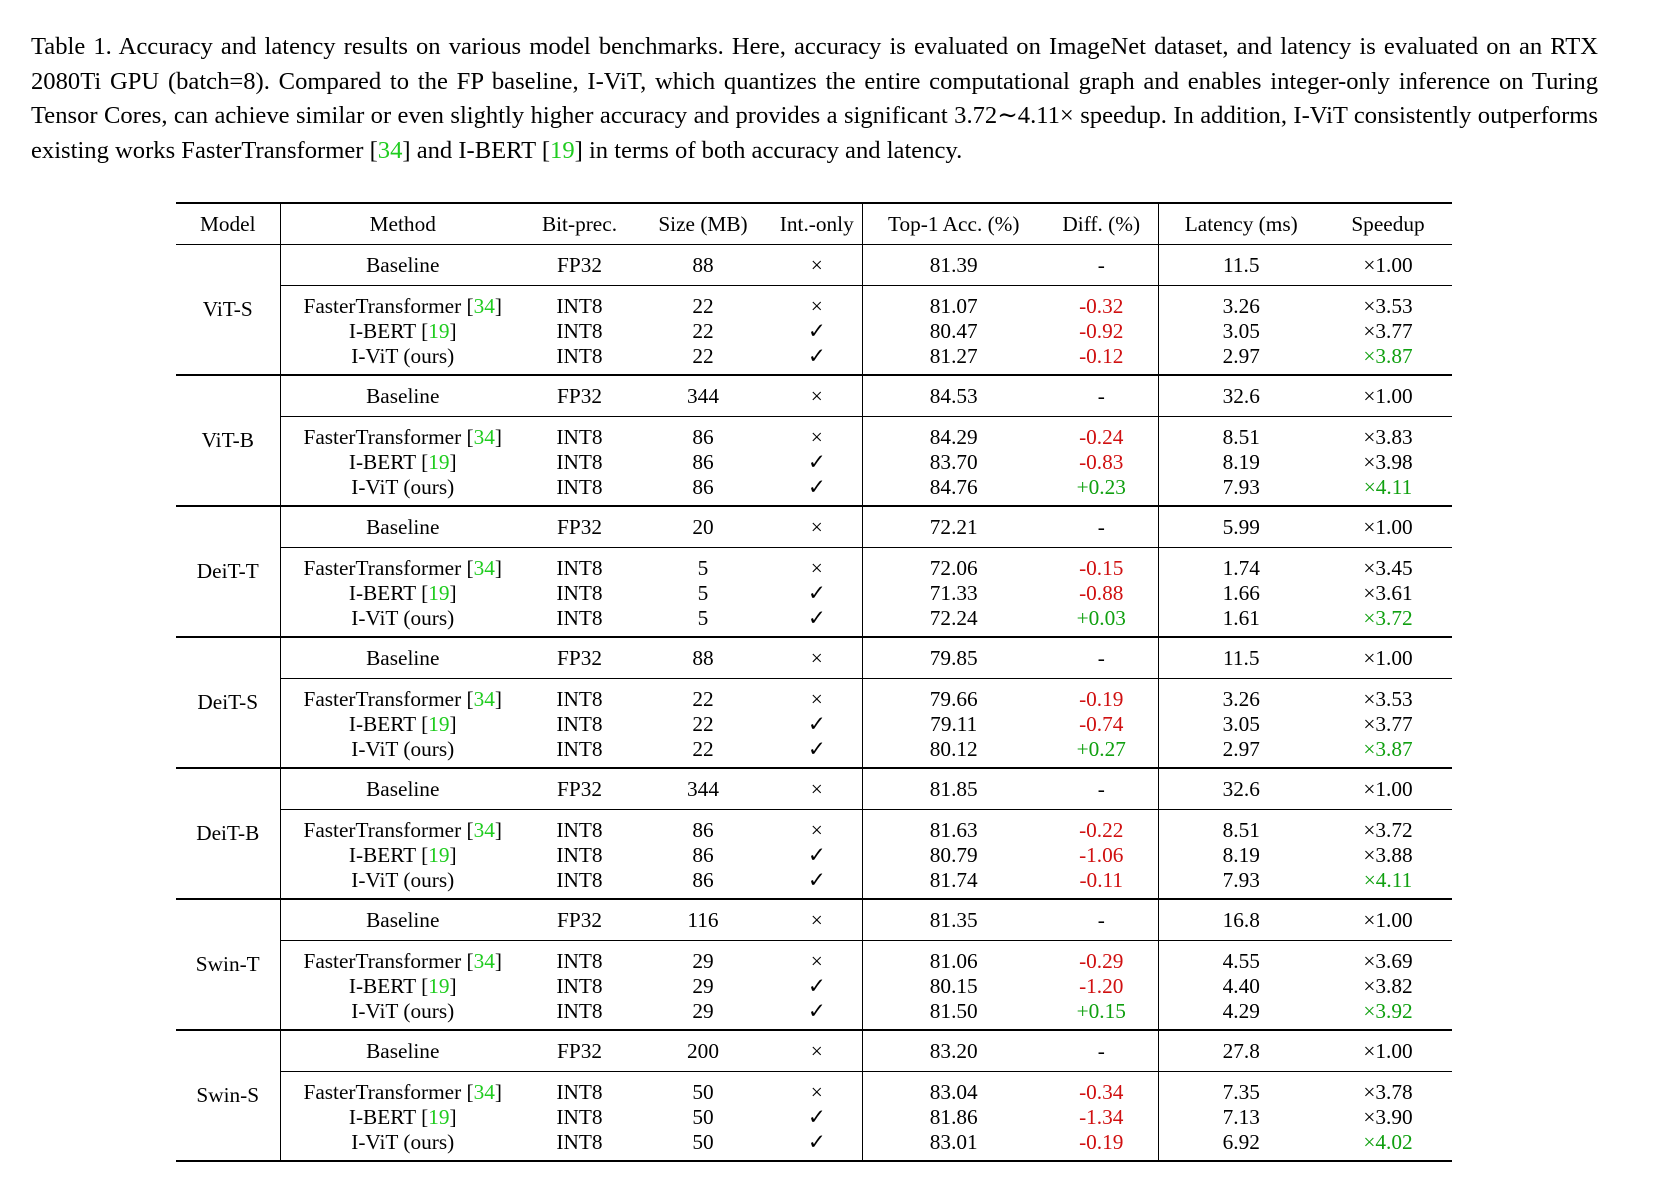 Image resolution: width=1668 pixels, height=1190 pixels. What do you see at coordinates (814, 1014) in the screenshot?
I see `table-row: I-ViT (ours) INT8 29 ✓ 81.50 +0.15 4.29 ×3.92` at bounding box center [814, 1014].